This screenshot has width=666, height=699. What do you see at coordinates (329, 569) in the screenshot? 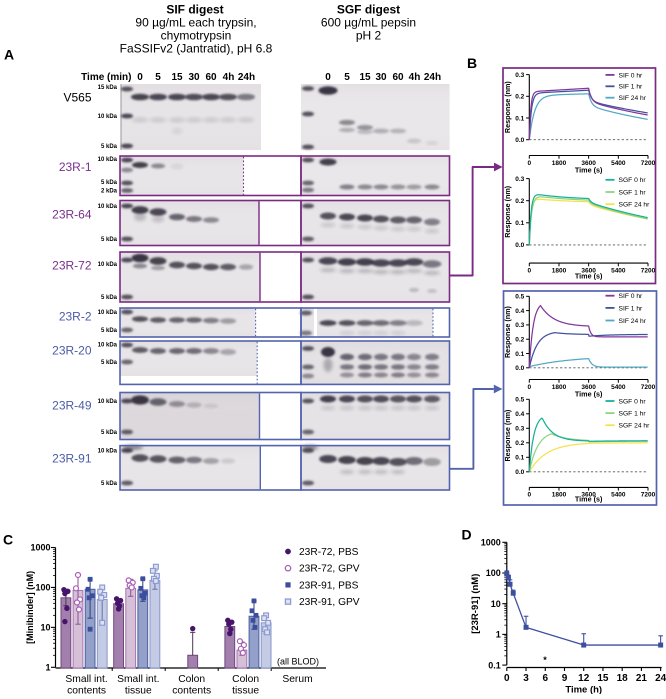
I see `svg-text: 23R-72, GPV` at bounding box center [329, 569].